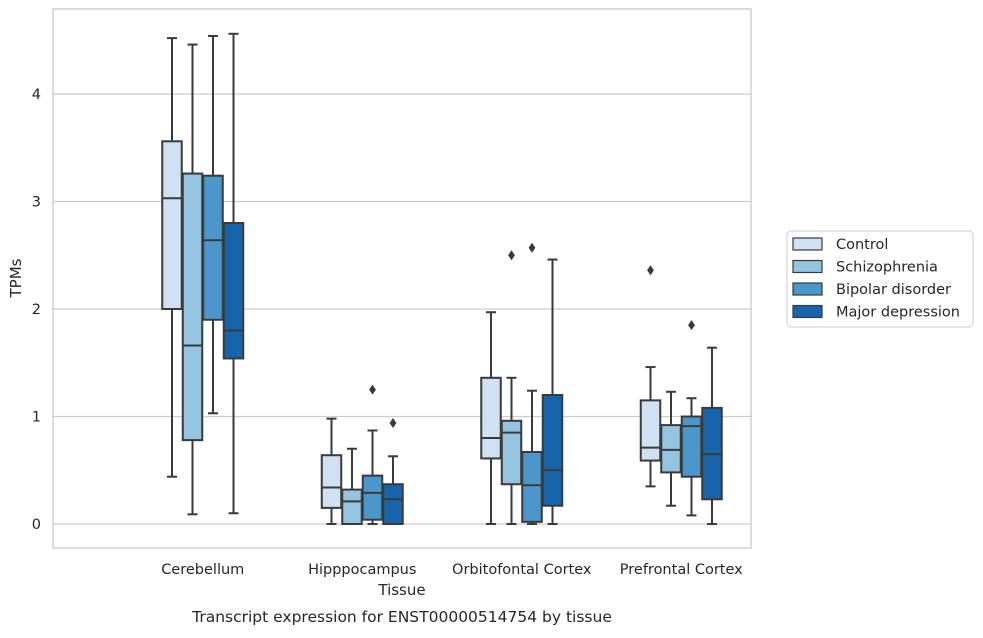 This screenshot has height=638, width=983. I want to click on x-tick-label: Hipppocampus, so click(362, 570).